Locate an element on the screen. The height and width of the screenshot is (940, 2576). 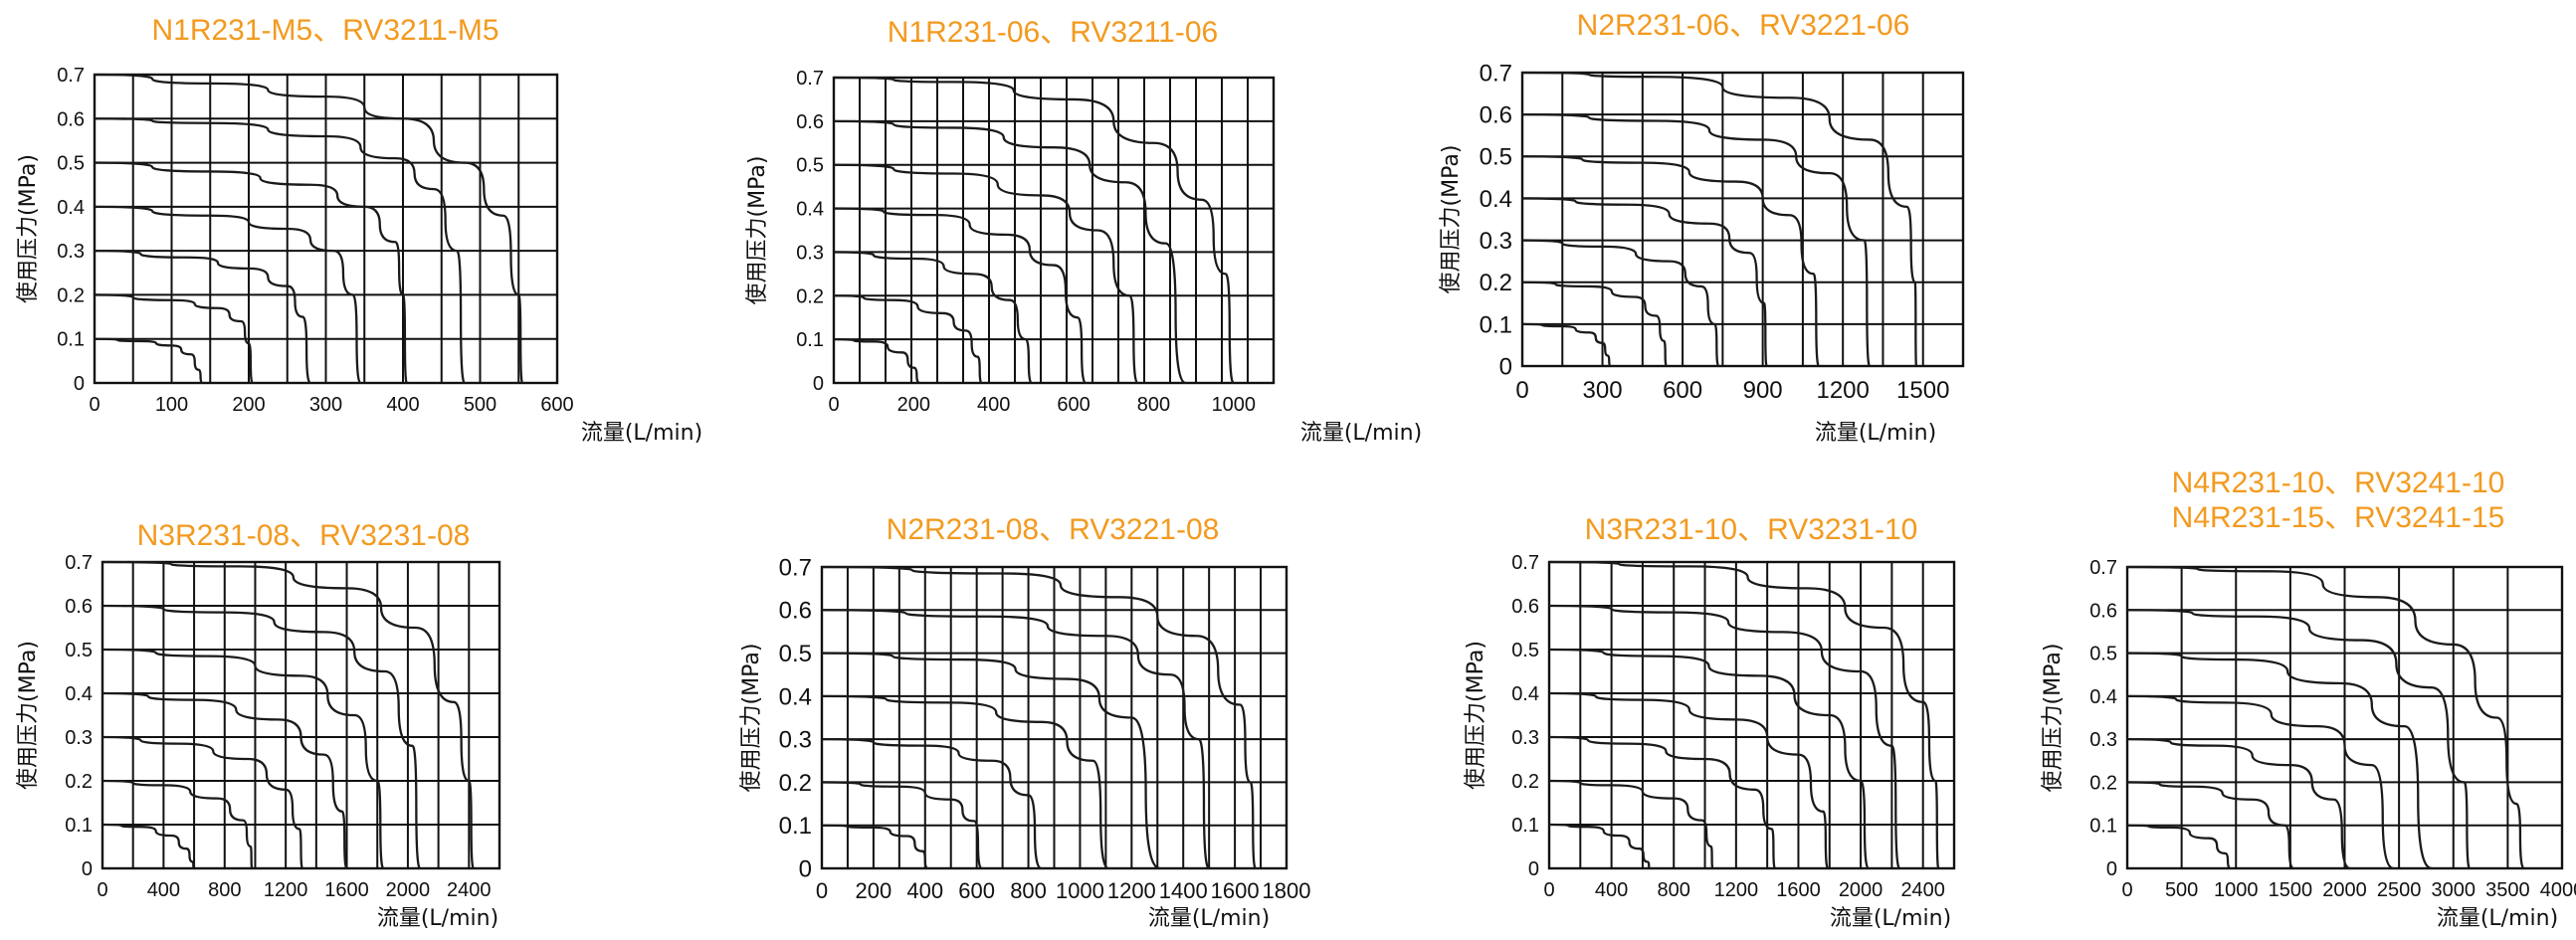
x-tick-label: 1500 is located at coordinates (1922, 390).